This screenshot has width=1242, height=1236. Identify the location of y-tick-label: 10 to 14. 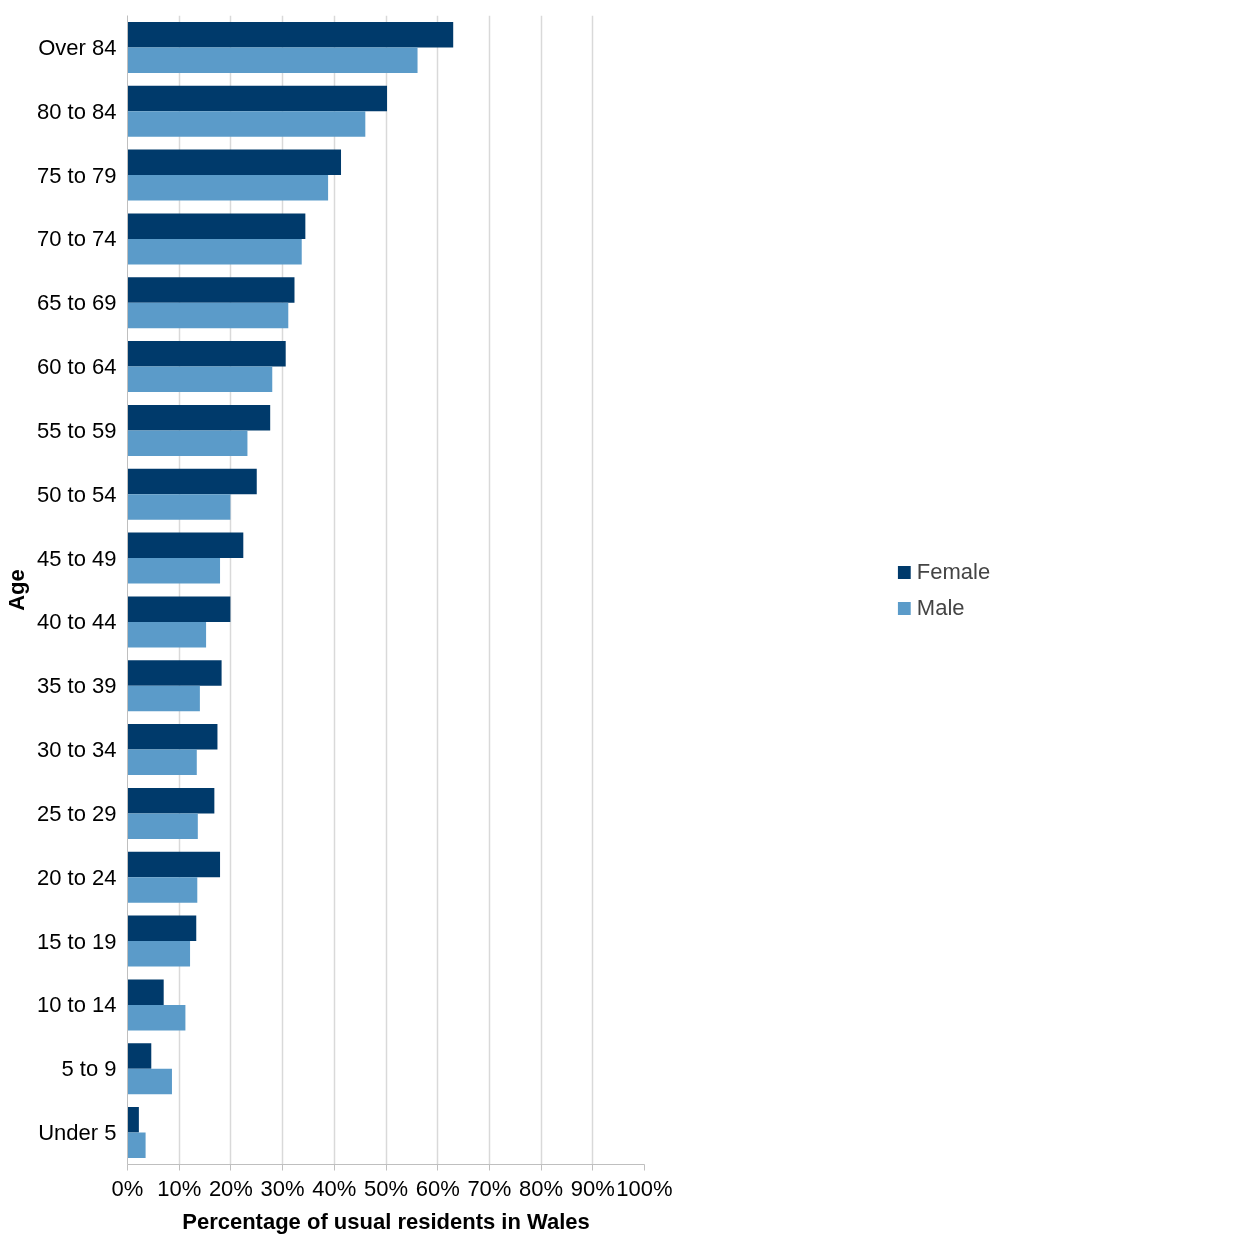
(76, 1005).